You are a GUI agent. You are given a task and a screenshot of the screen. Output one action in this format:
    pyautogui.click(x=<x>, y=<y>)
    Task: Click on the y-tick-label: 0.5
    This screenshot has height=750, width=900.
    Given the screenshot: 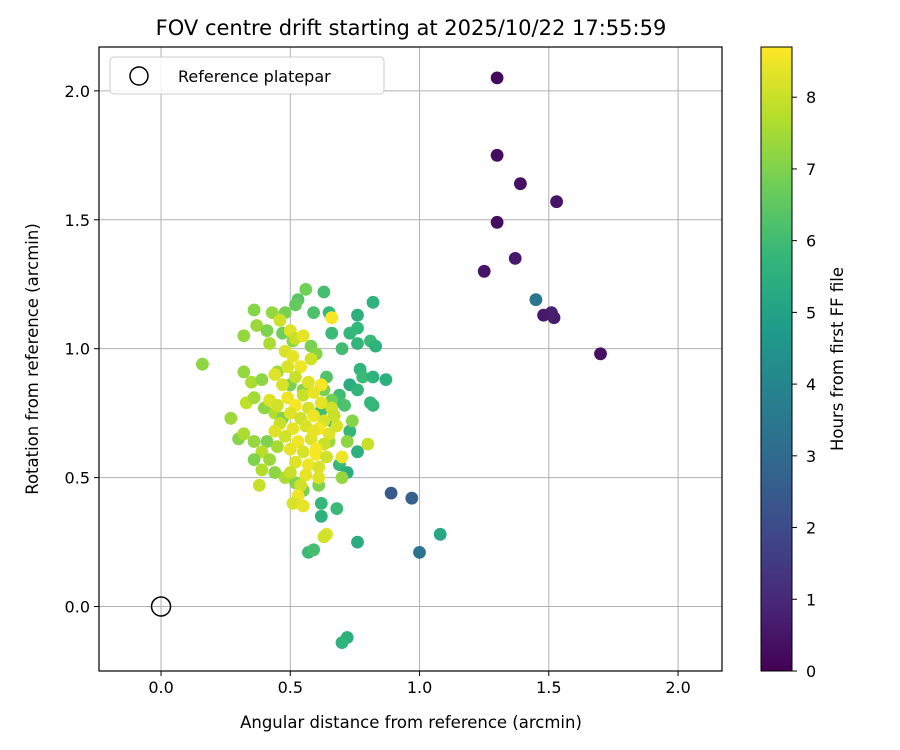 What is the action you would take?
    pyautogui.click(x=77, y=478)
    